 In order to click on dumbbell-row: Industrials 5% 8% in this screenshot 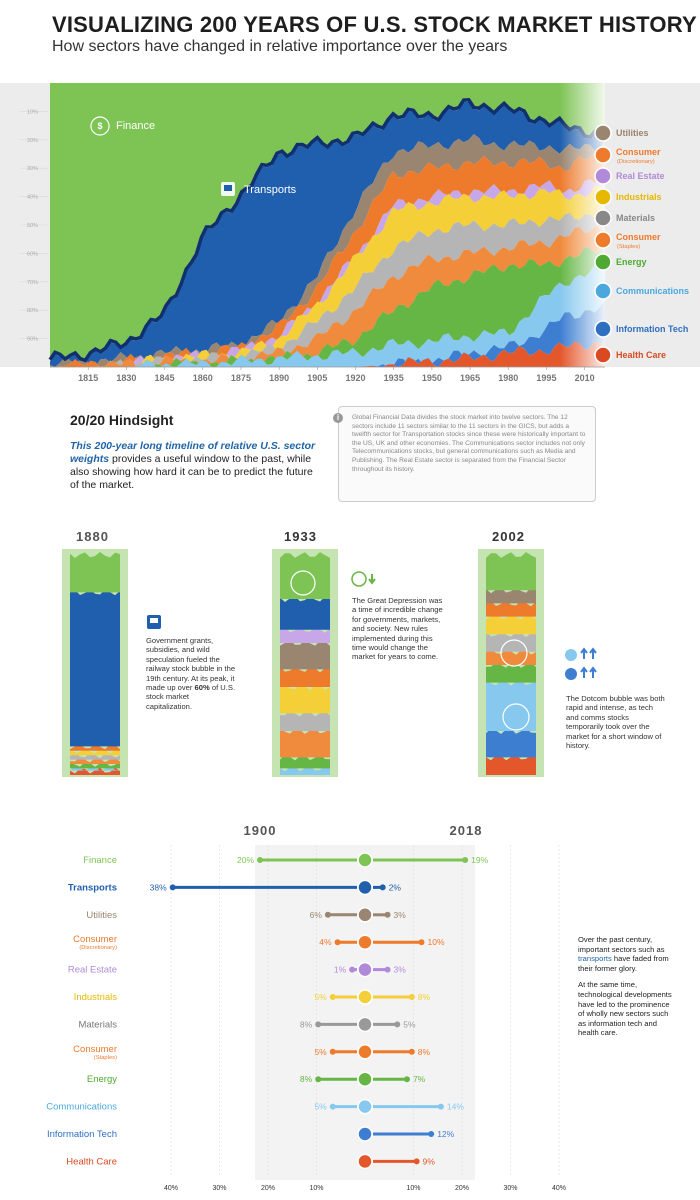, I will do `click(252, 997)`.